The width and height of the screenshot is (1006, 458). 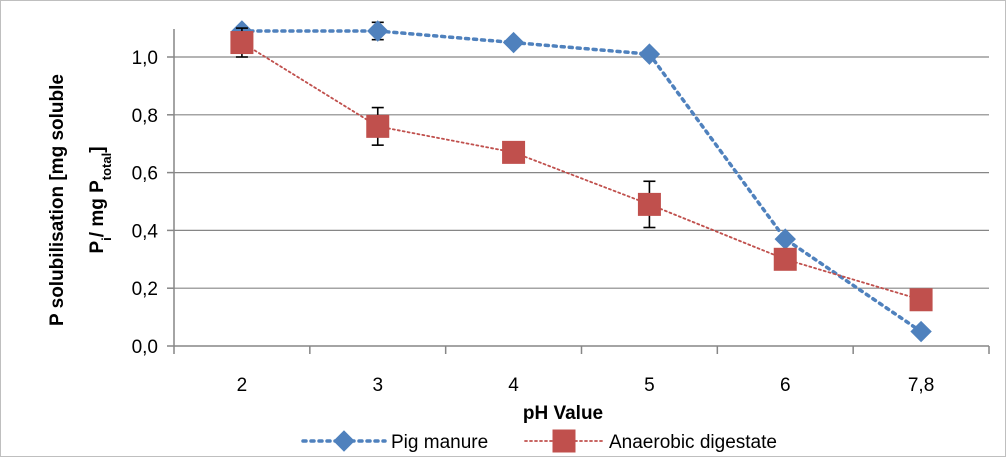 I want to click on y-tick-label: 0,8, so click(x=145, y=116).